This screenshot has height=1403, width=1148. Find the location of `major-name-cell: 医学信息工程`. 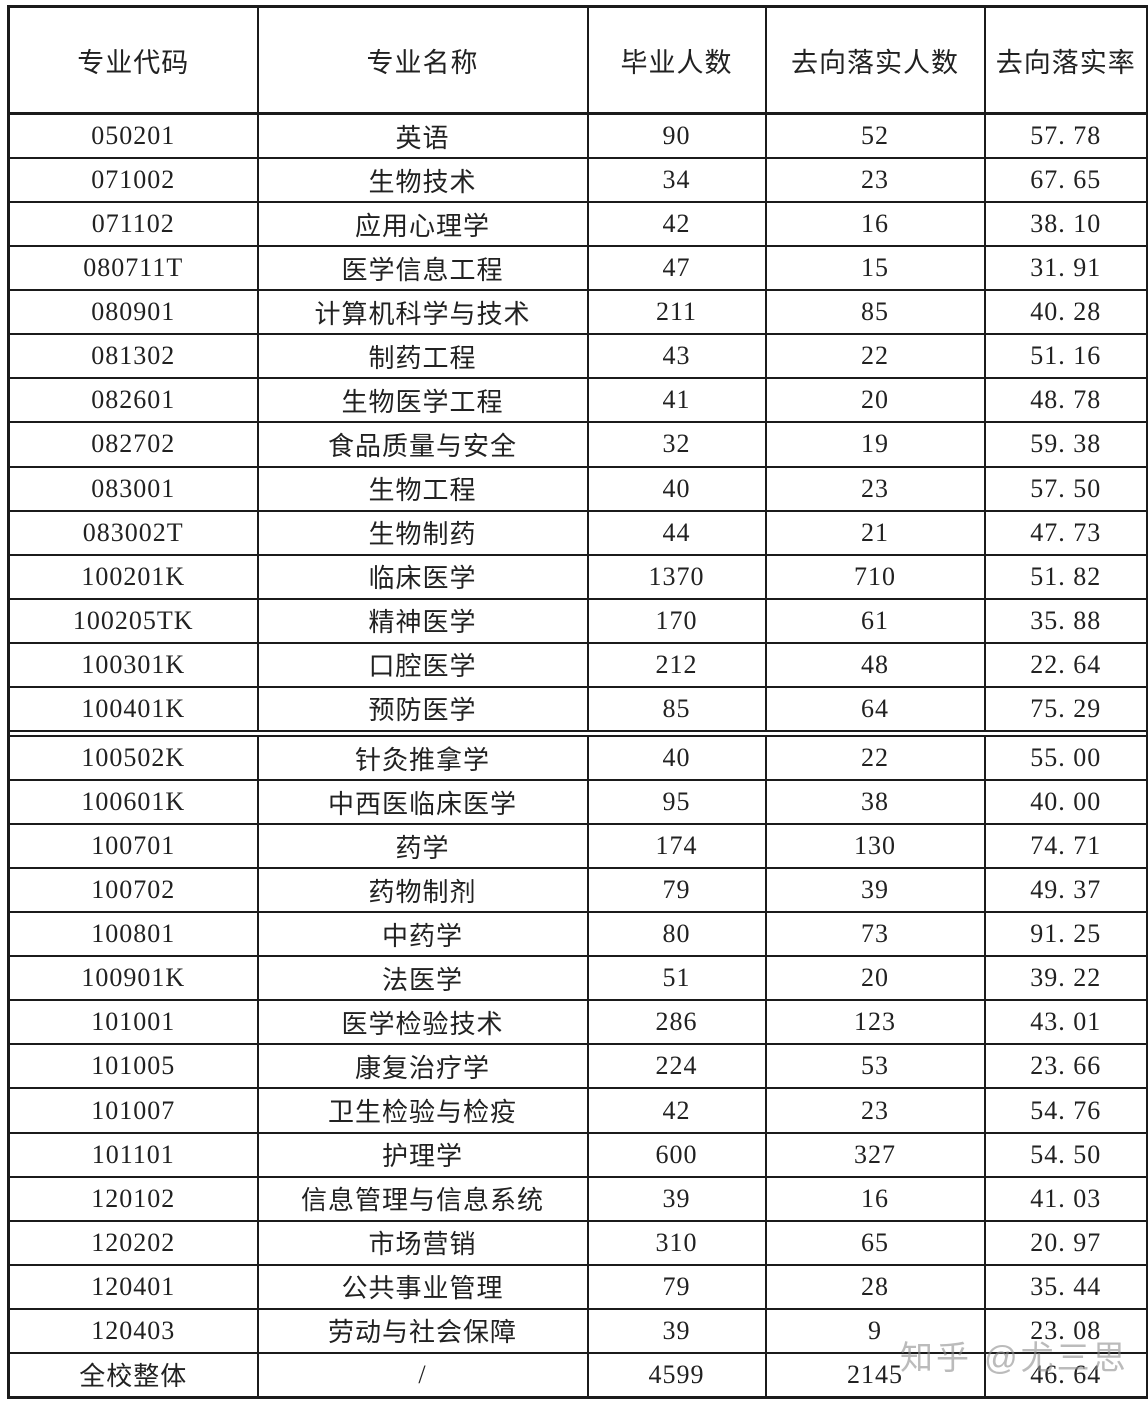

major-name-cell: 医学信息工程 is located at coordinates (422, 268).